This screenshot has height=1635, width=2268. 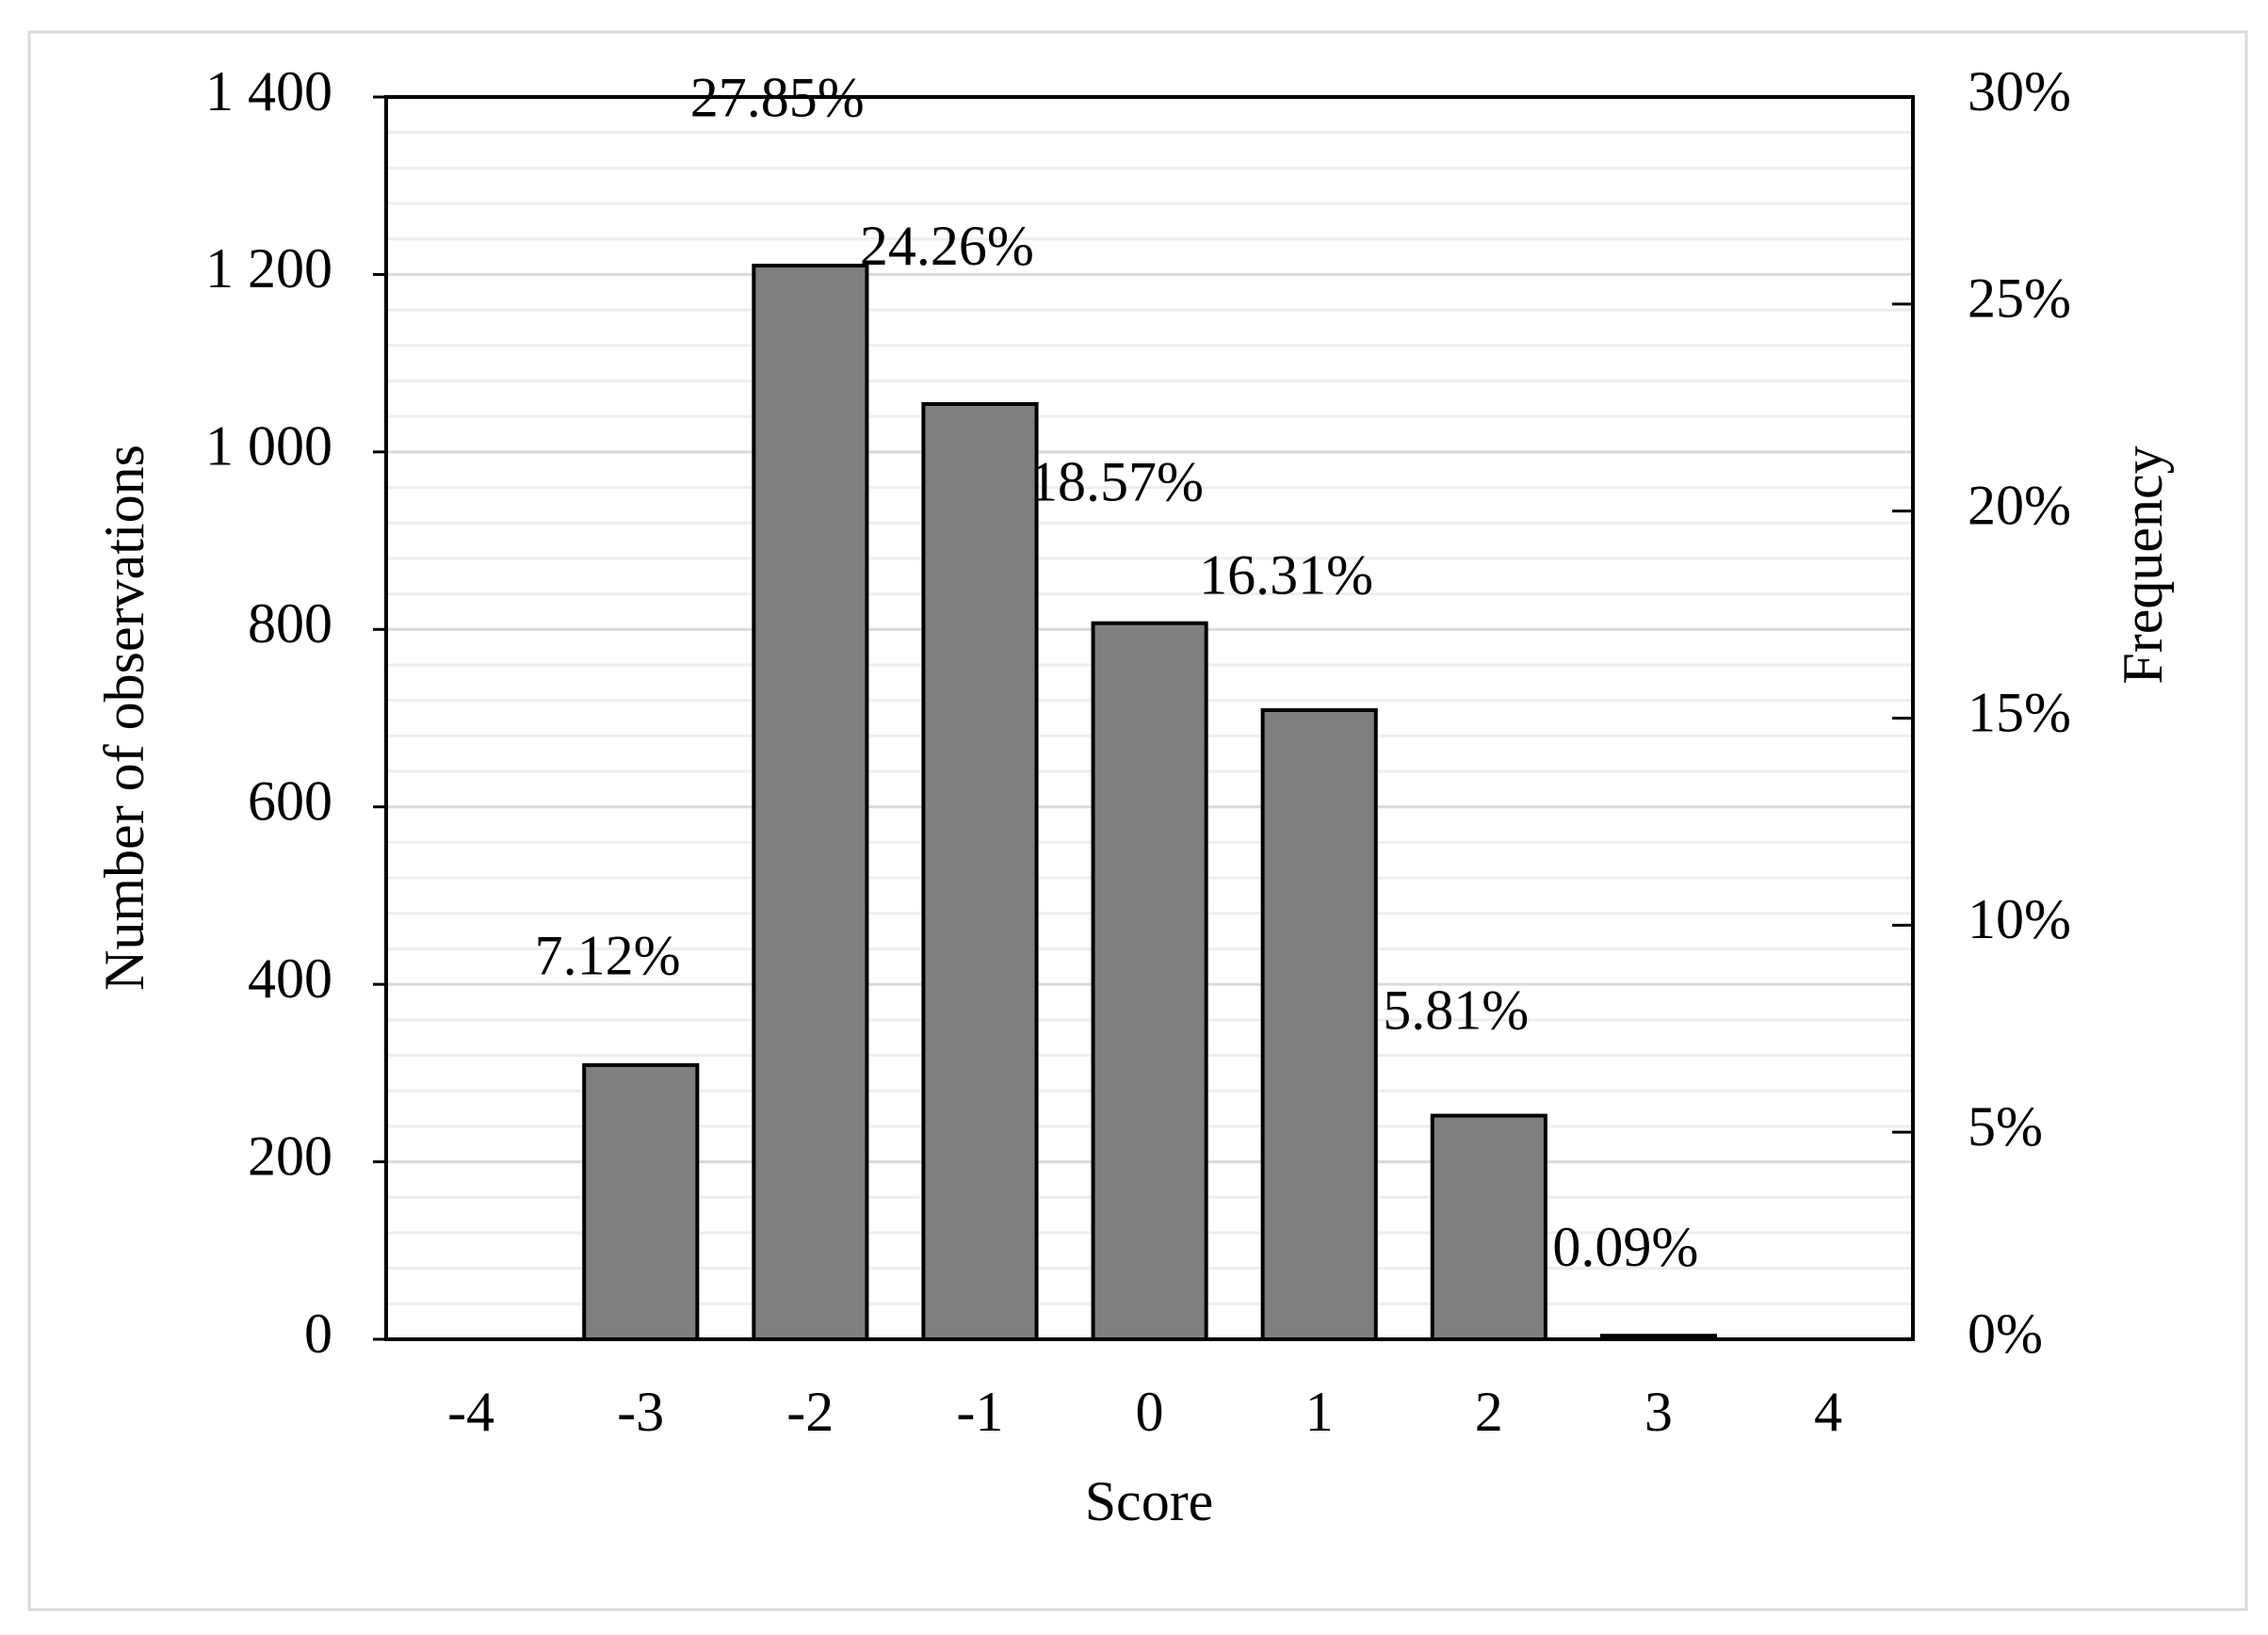 What do you see at coordinates (608, 956) in the screenshot?
I see `data-label: 7.12%` at bounding box center [608, 956].